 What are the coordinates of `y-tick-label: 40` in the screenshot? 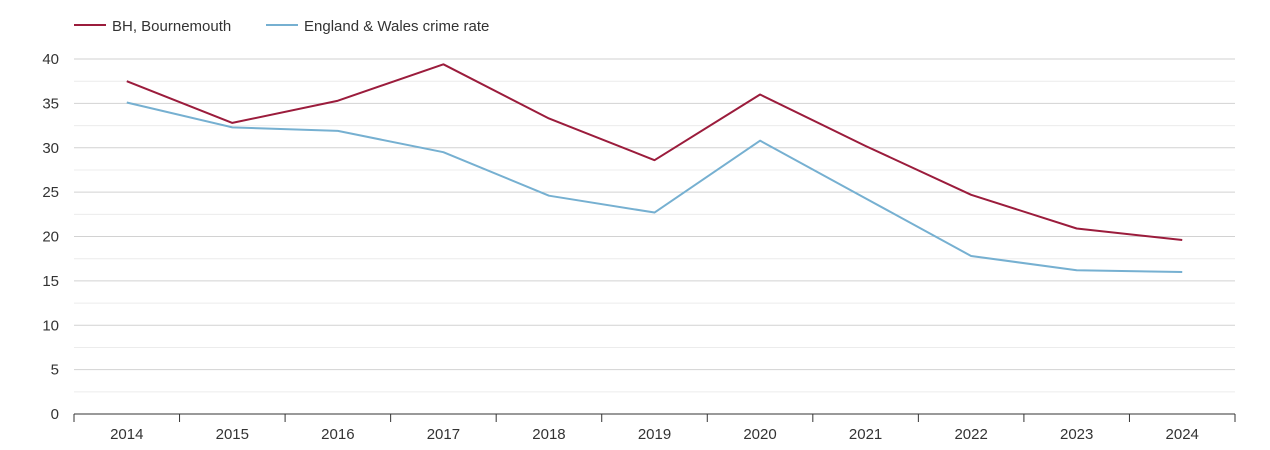 It's located at (50, 59).